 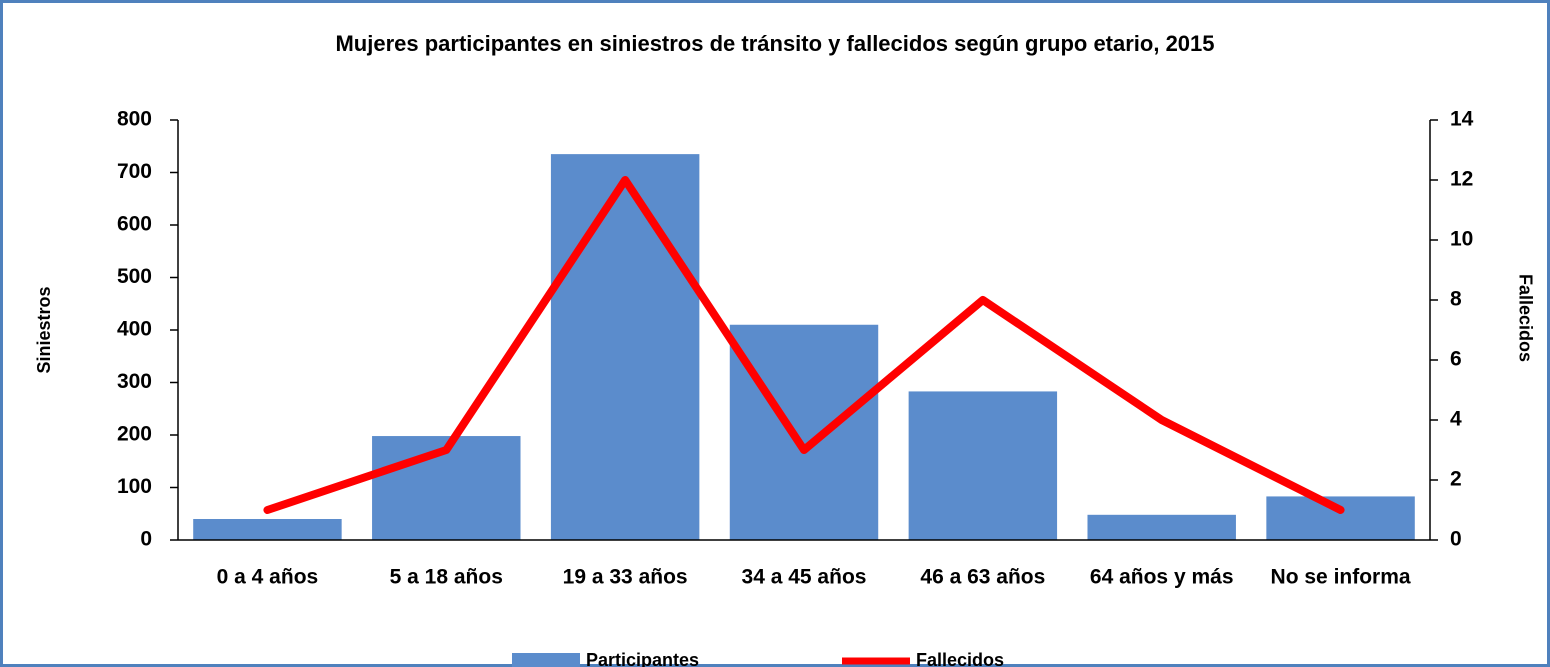 I want to click on legend-label: Participantes, so click(x=642, y=658).